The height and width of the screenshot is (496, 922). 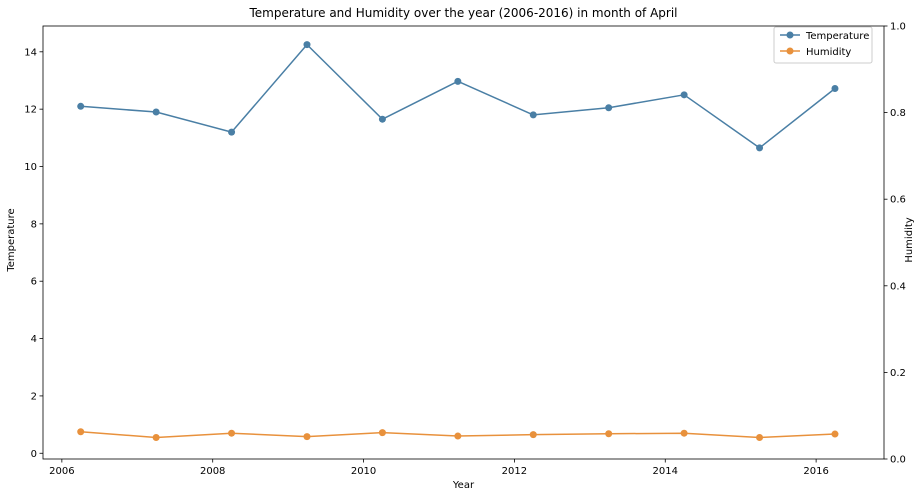 I want to click on right-tick-label: 0.4, so click(x=898, y=286).